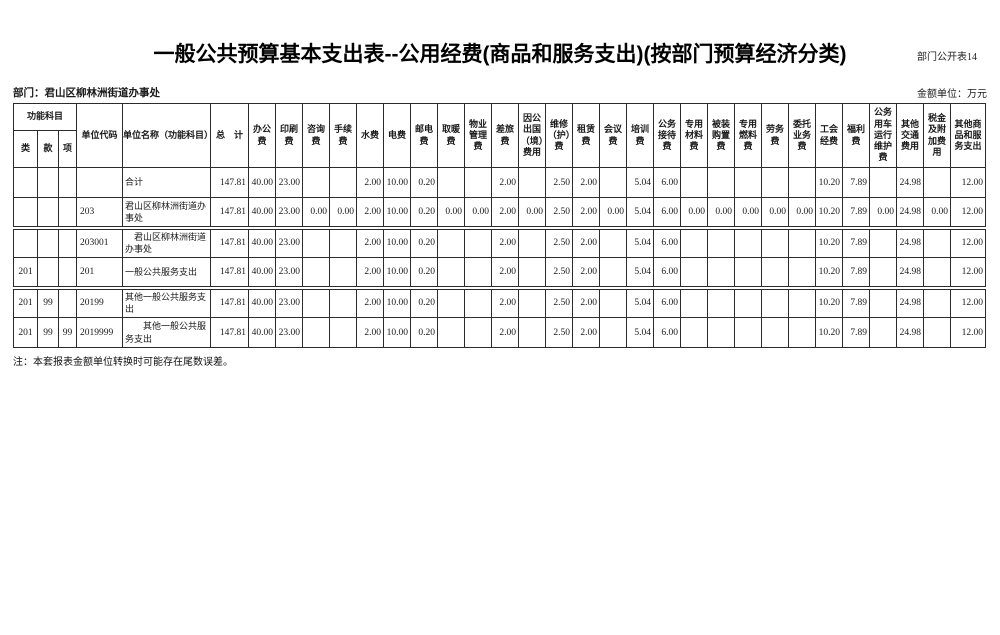 The height and width of the screenshot is (635, 1000). What do you see at coordinates (370, 135) in the screenshot?
I see `column-header-expense: 水费` at bounding box center [370, 135].